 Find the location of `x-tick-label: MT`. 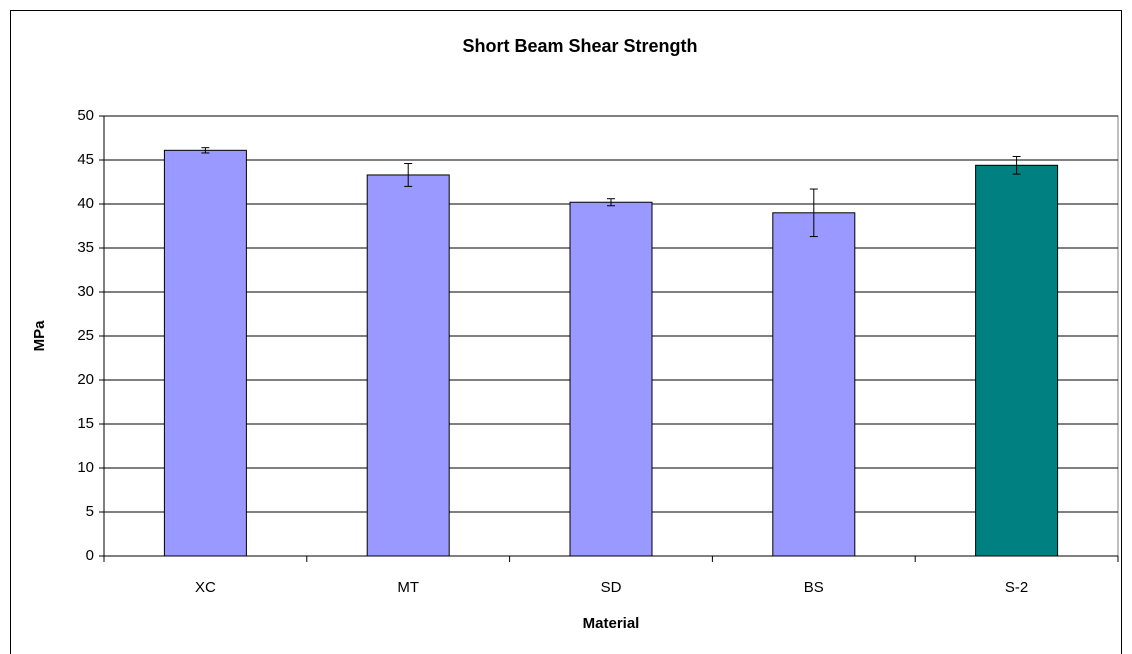

x-tick-label: MT is located at coordinates (408, 587).